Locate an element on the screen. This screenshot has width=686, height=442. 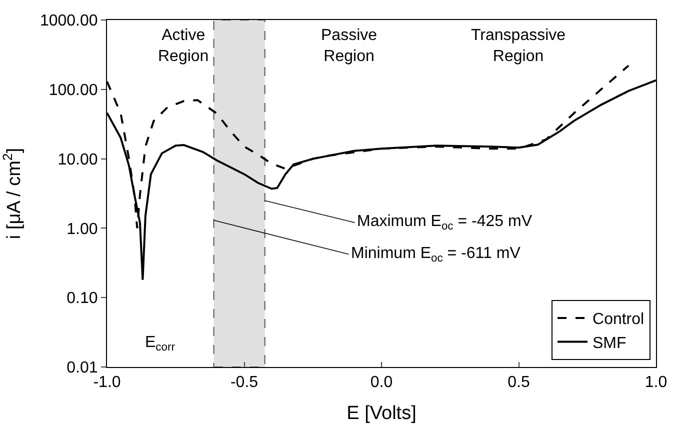
annotation: E$_{corr}$ is located at coordinates (160, 344).